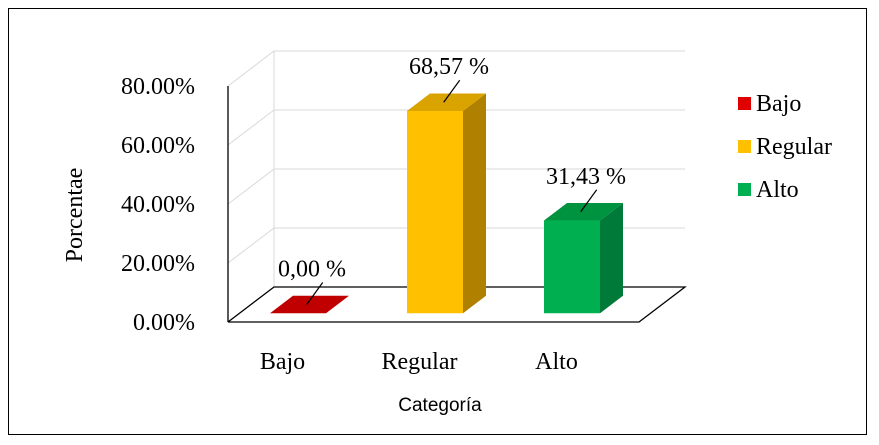 This screenshot has height=445, width=879. What do you see at coordinates (744, 146) in the screenshot?
I see `legend-swatch-regular` at bounding box center [744, 146].